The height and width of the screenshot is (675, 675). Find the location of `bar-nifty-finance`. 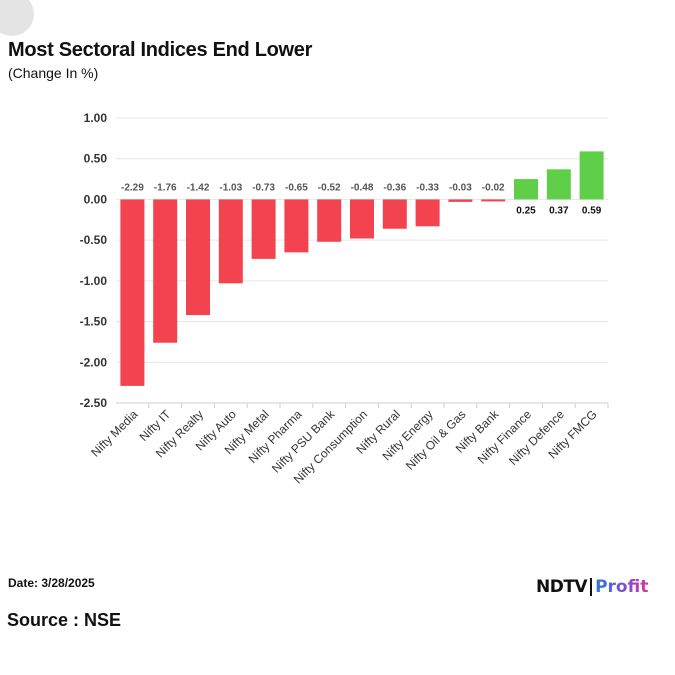

bar-nifty-finance is located at coordinates (526, 189).